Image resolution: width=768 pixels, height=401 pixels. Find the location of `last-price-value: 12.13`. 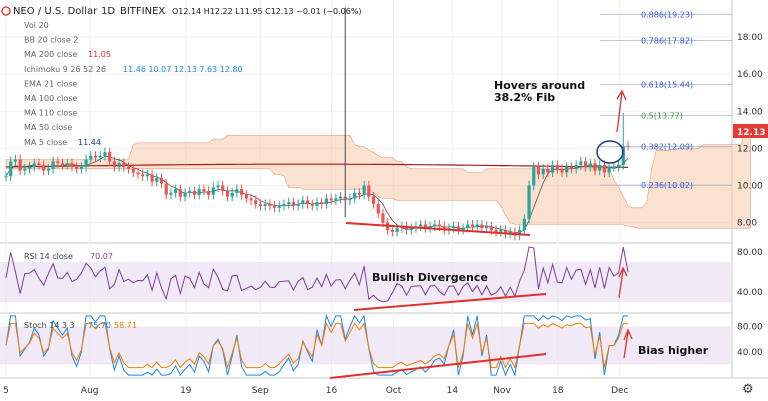

last-price-value: 12.13 is located at coordinates (751, 133).